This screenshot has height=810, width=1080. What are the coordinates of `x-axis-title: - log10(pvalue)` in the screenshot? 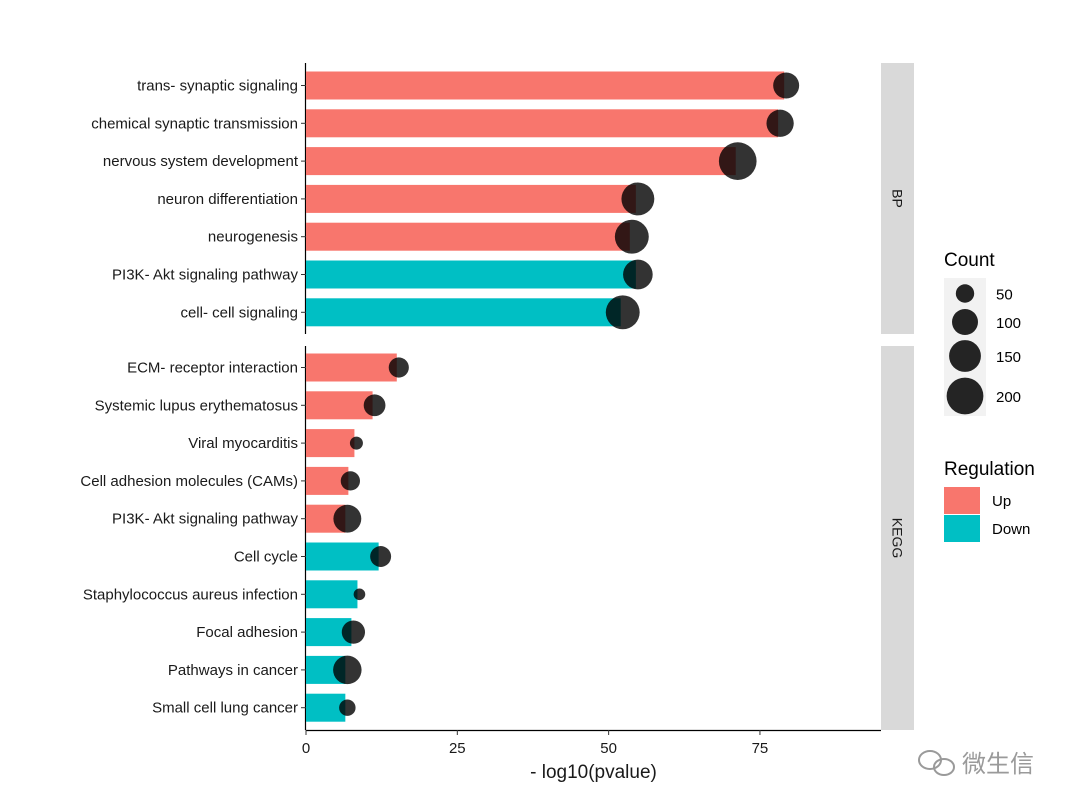 It's located at (593, 772).